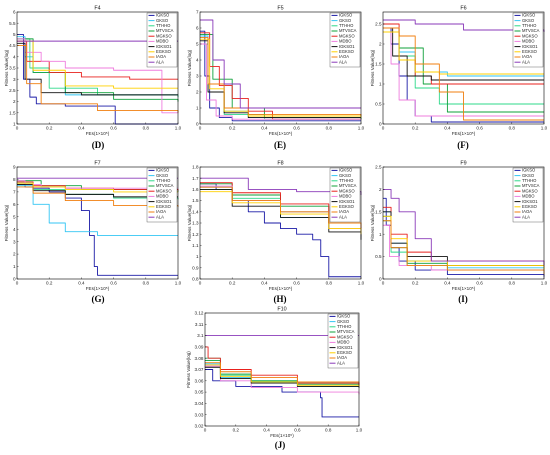 This screenshot has width=550, height=455. What do you see at coordinates (195, 223) in the screenshot?
I see `y-tick-label: 1.3` at bounding box center [195, 223].